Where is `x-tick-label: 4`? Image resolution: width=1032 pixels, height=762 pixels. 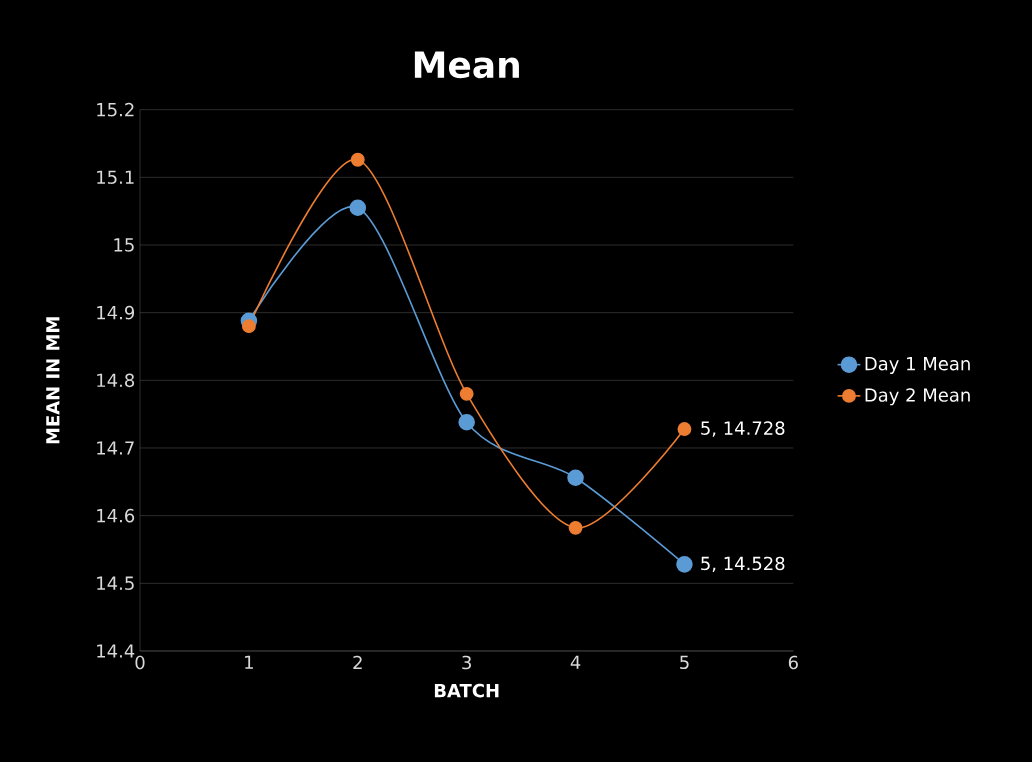 x-tick-label: 4 is located at coordinates (575, 662).